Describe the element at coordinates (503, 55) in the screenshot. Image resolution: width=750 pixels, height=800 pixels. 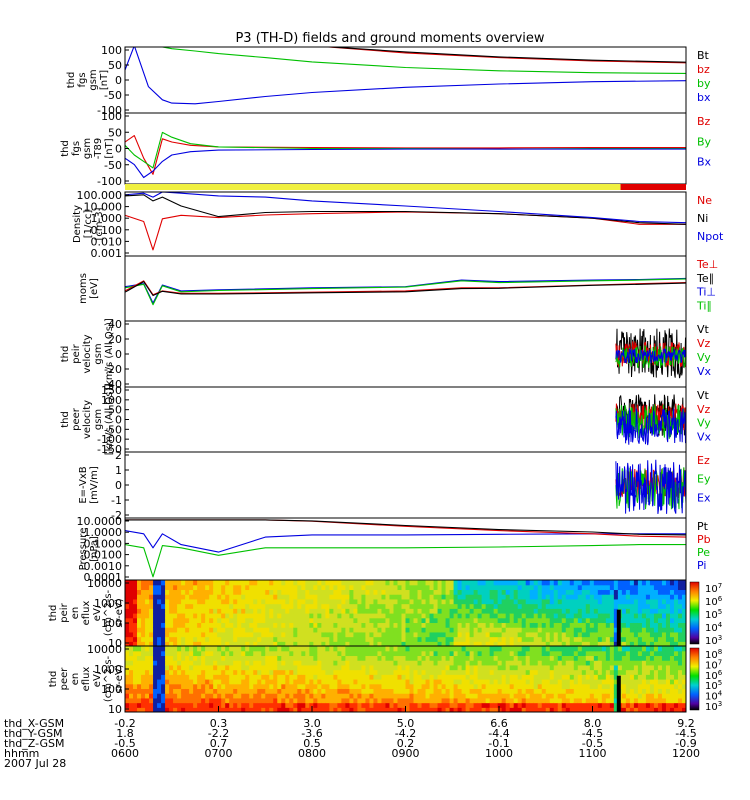
I see `series-bz` at that location.